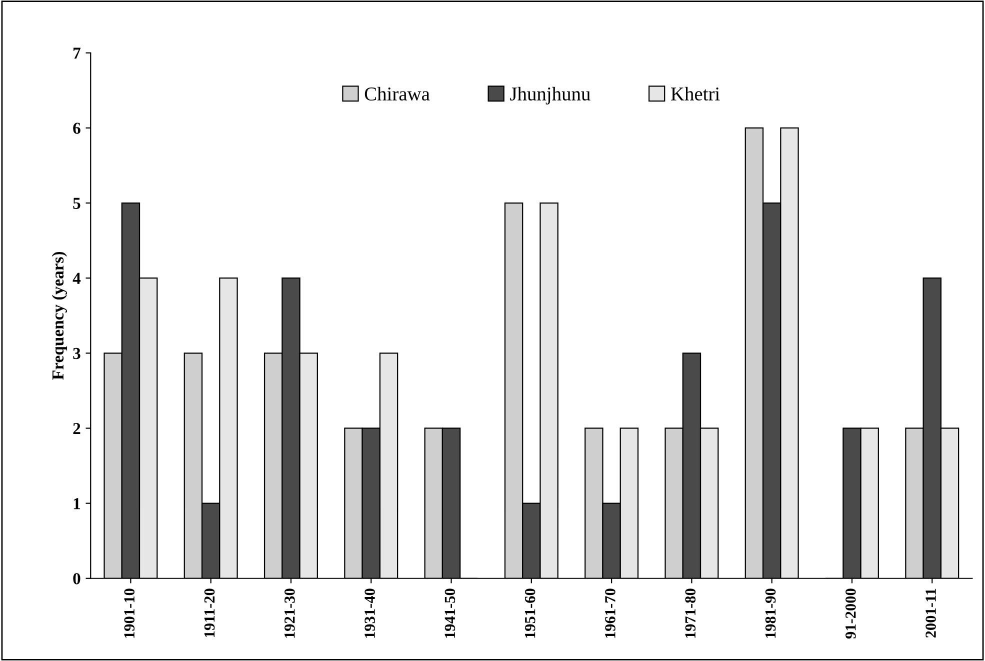 The width and height of the screenshot is (985, 661). Describe the element at coordinates (76, 203) in the screenshot. I see `y-tick-label: 5` at that location.